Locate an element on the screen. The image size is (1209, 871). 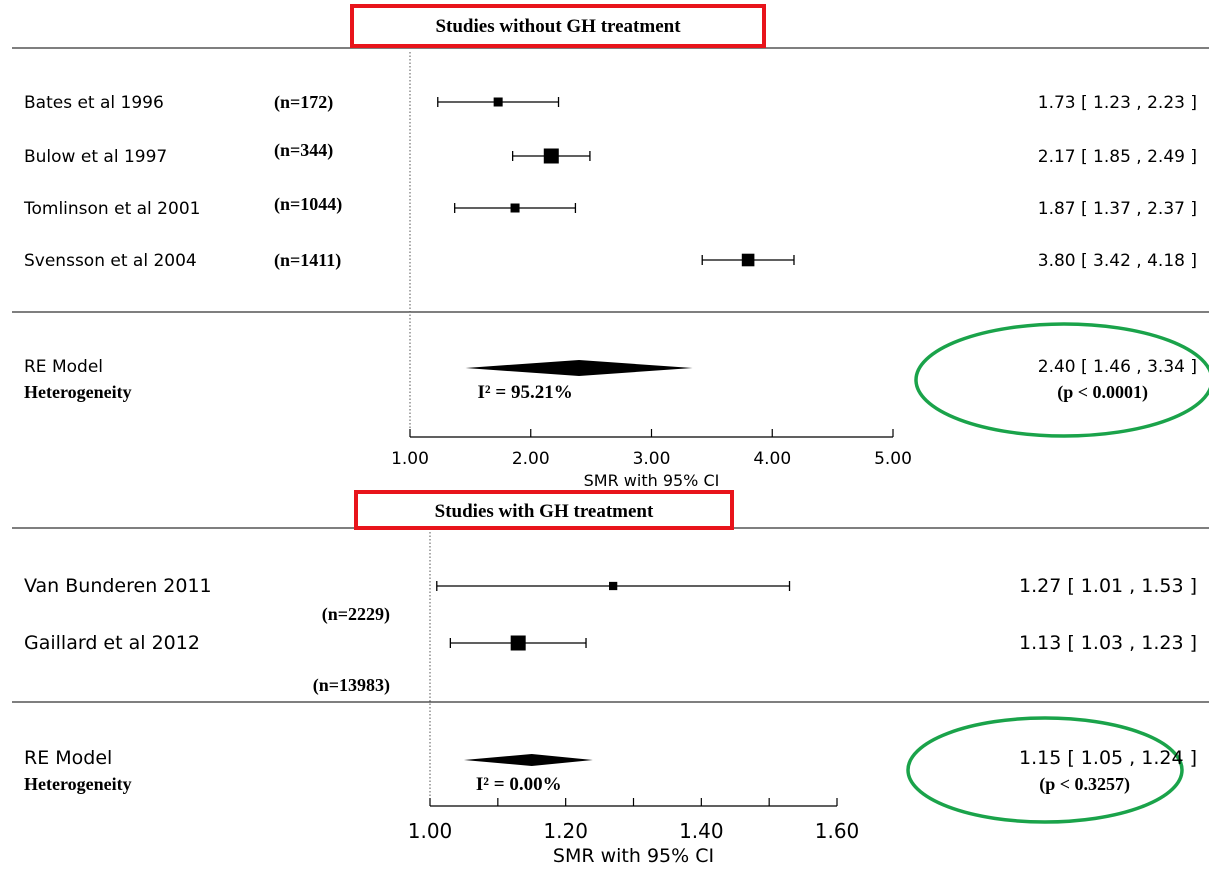
x-tick-label: 3.00 is located at coordinates (652, 459).